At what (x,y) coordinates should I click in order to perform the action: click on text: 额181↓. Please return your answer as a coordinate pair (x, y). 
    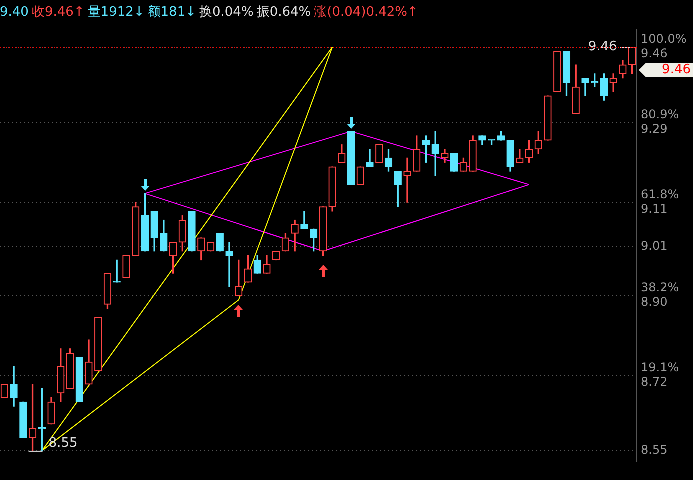
    Looking at the image, I should click on (172, 12).